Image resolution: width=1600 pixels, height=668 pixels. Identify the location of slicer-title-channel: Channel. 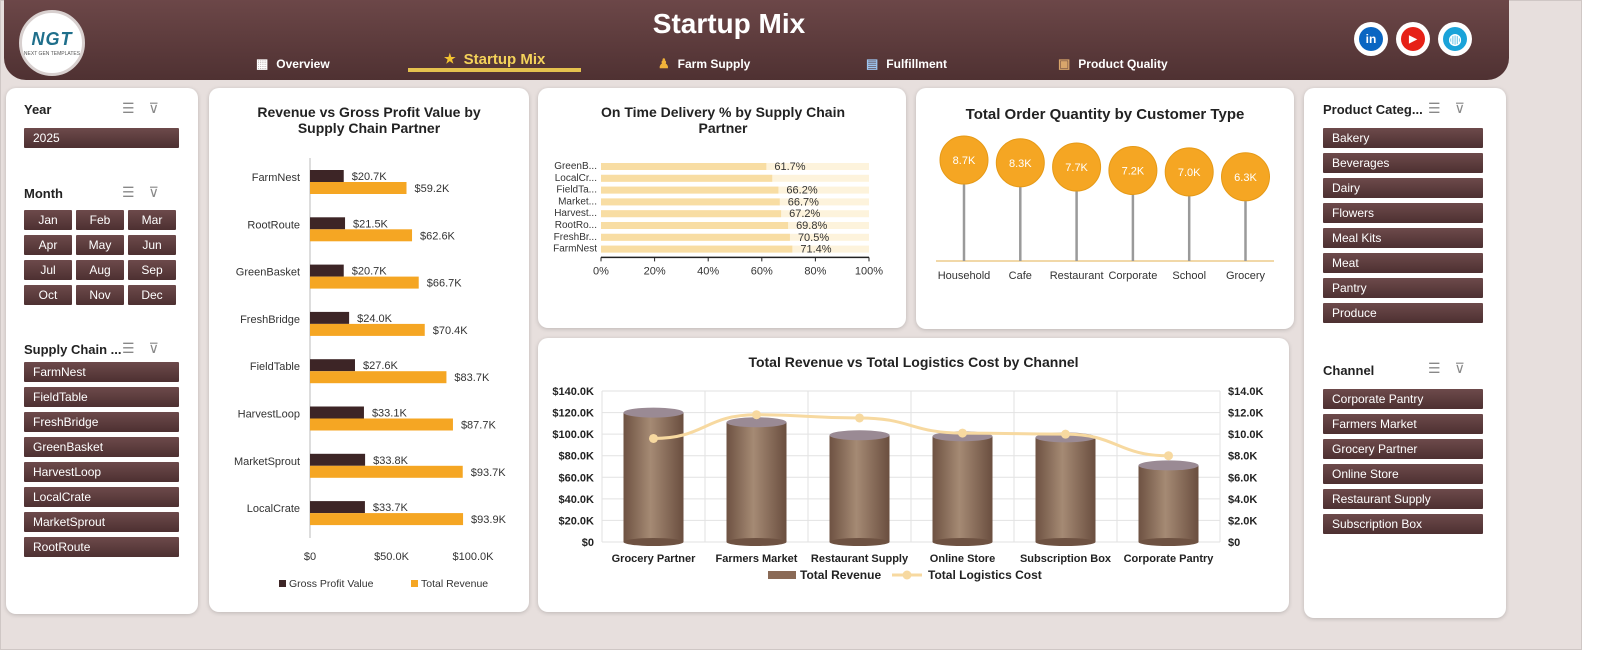
(1349, 370).